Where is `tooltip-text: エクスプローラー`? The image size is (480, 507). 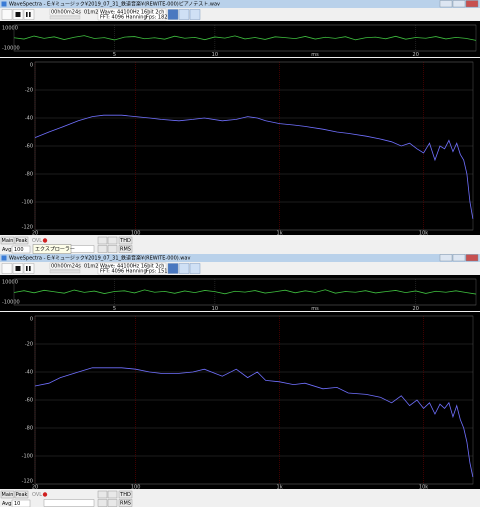 tooltip-text: エクスプローラー is located at coordinates (55, 250).